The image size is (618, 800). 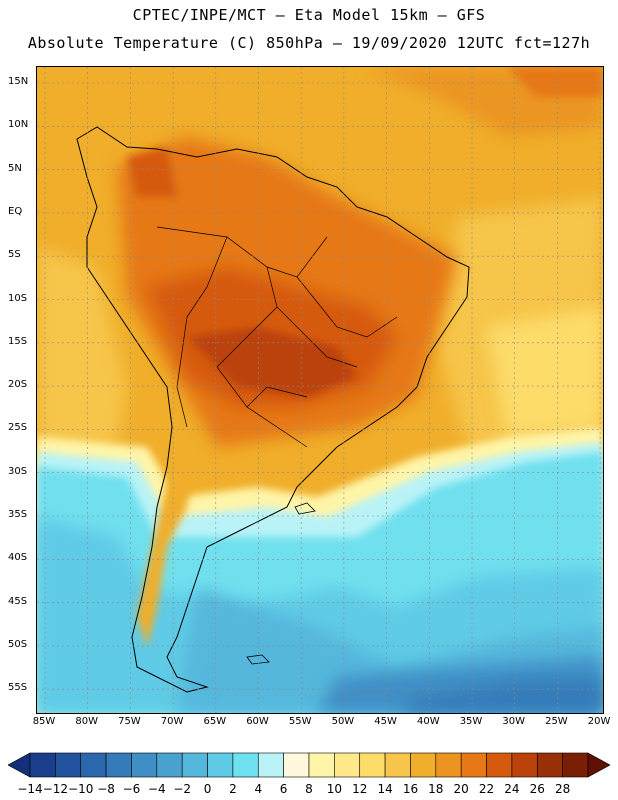 What do you see at coordinates (30, 789) in the screenshot?
I see `scale-tick-label: −14` at bounding box center [30, 789].